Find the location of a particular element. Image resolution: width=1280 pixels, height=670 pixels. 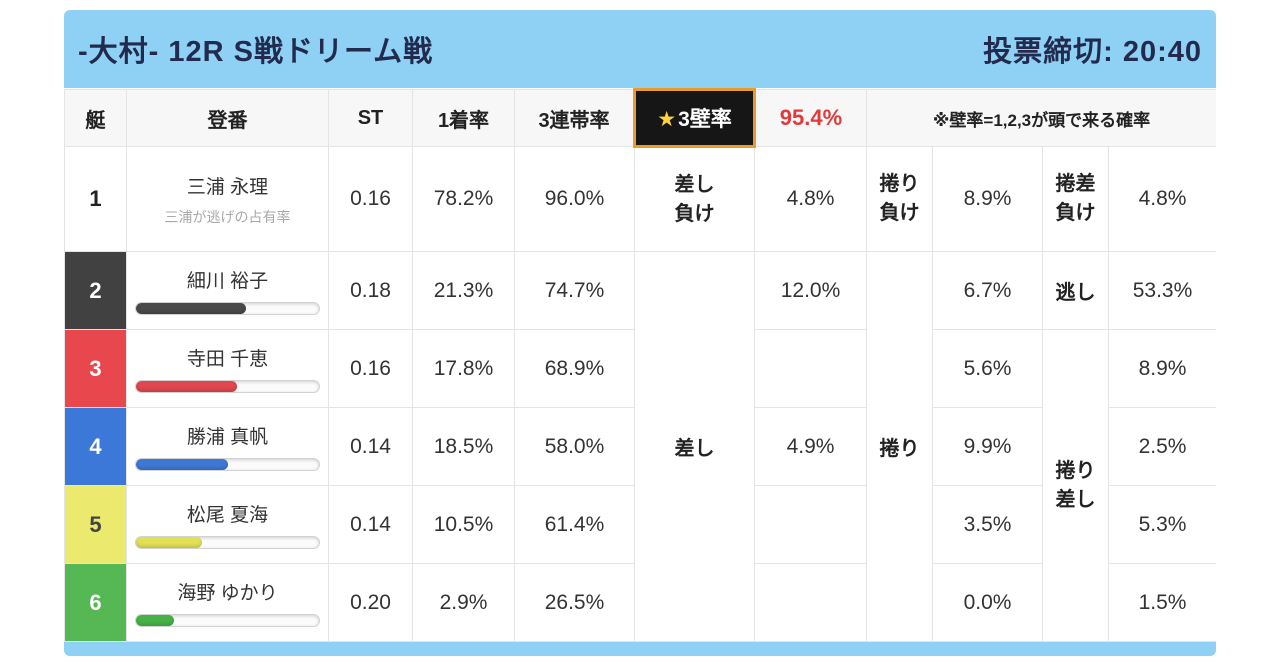

racer-name-2: 細川 裕子 is located at coordinates (227, 281).